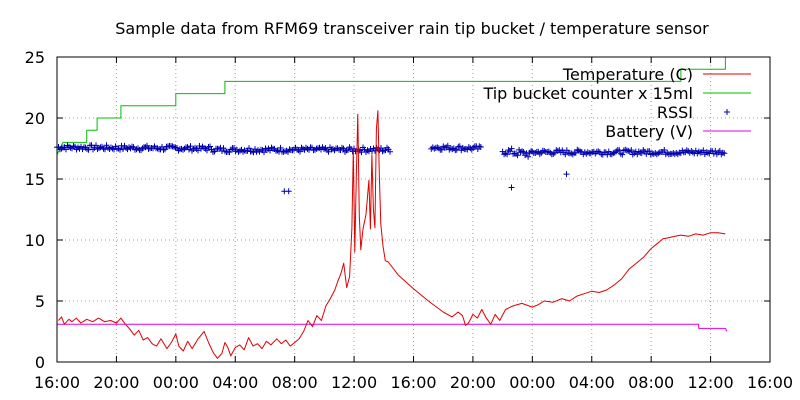  Describe the element at coordinates (727, 112) in the screenshot. I see `legend-sample-rssi` at that location.